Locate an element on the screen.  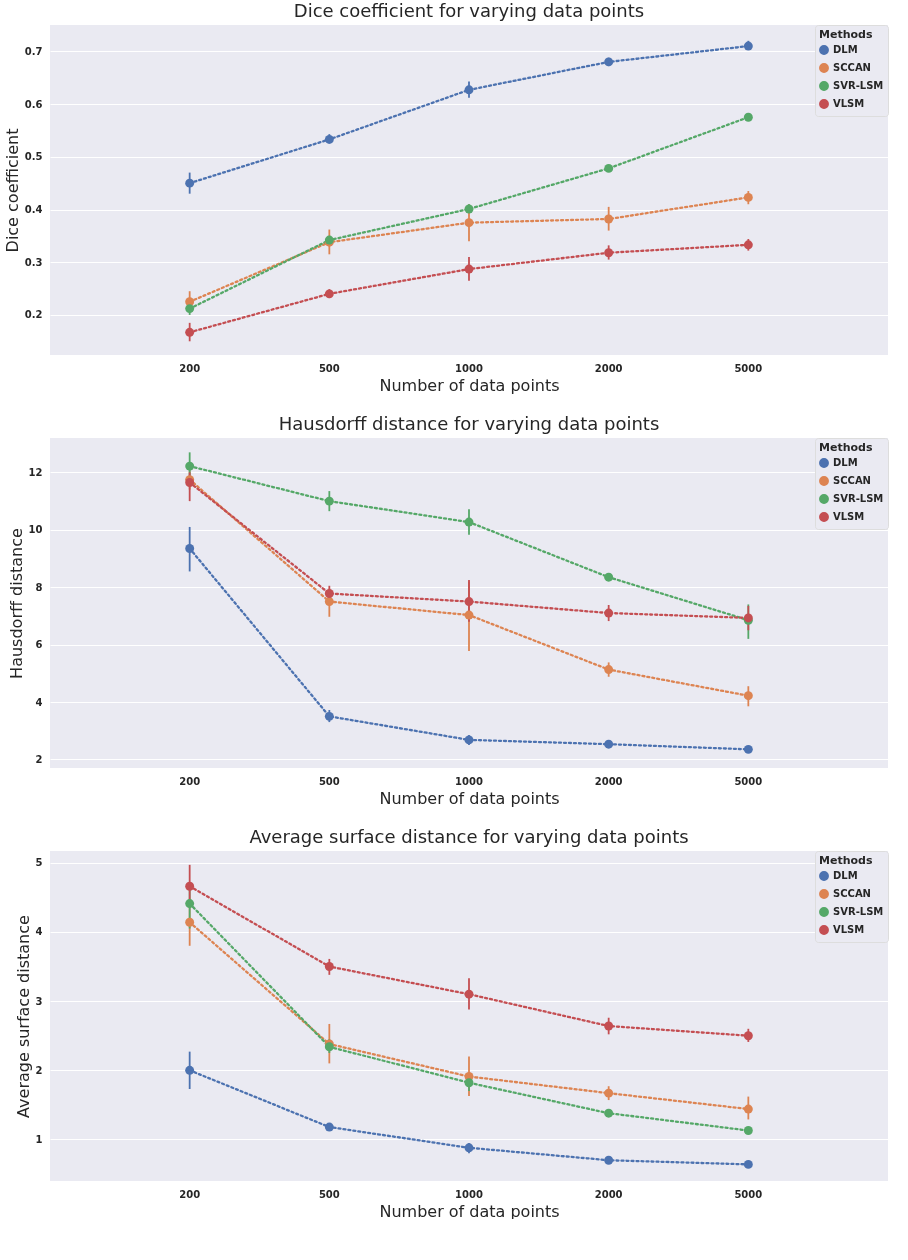
y-tick-label: 0.7 is located at coordinates (33, 51).